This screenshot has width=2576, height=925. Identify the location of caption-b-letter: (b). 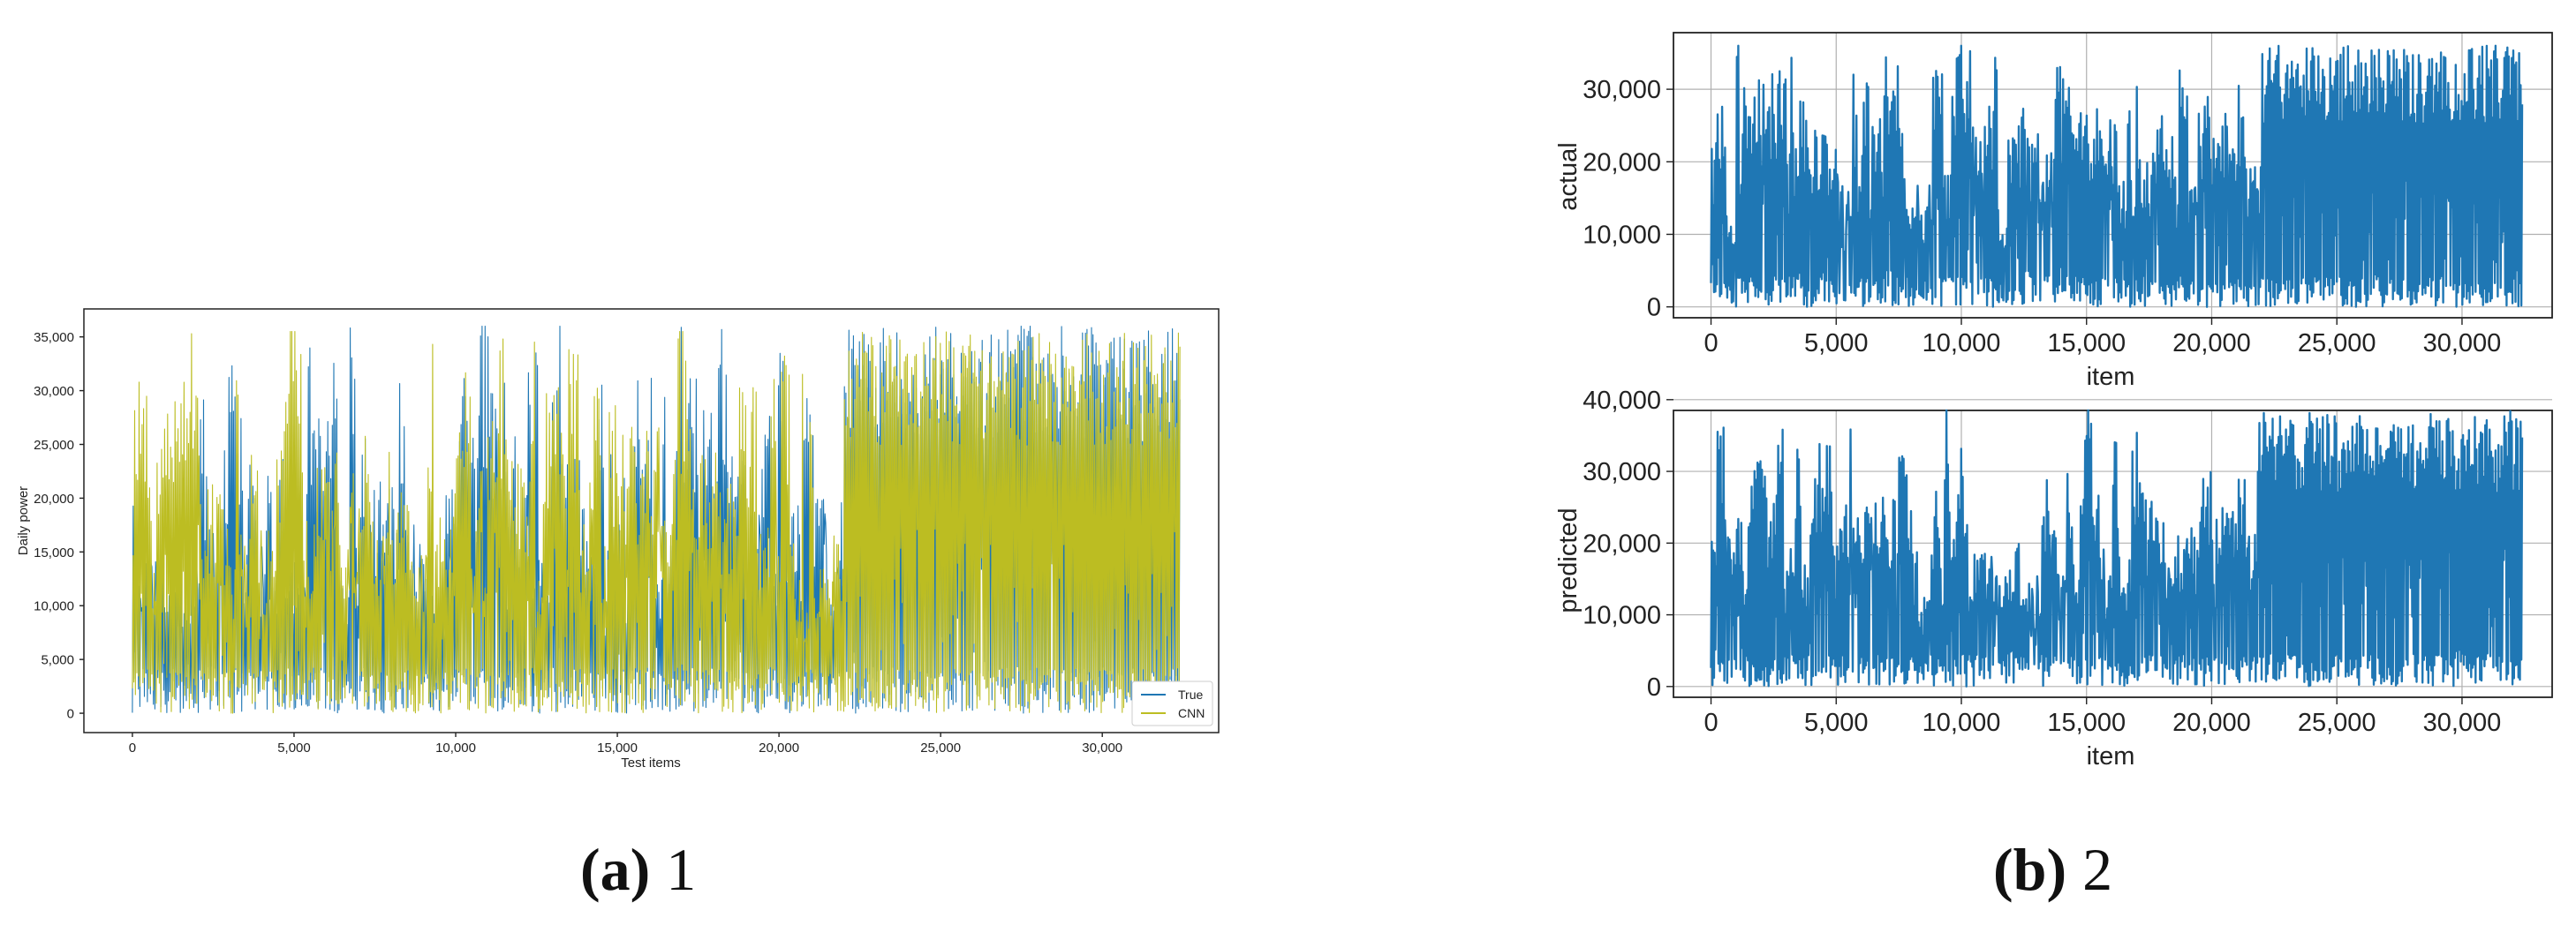
(2029, 869).